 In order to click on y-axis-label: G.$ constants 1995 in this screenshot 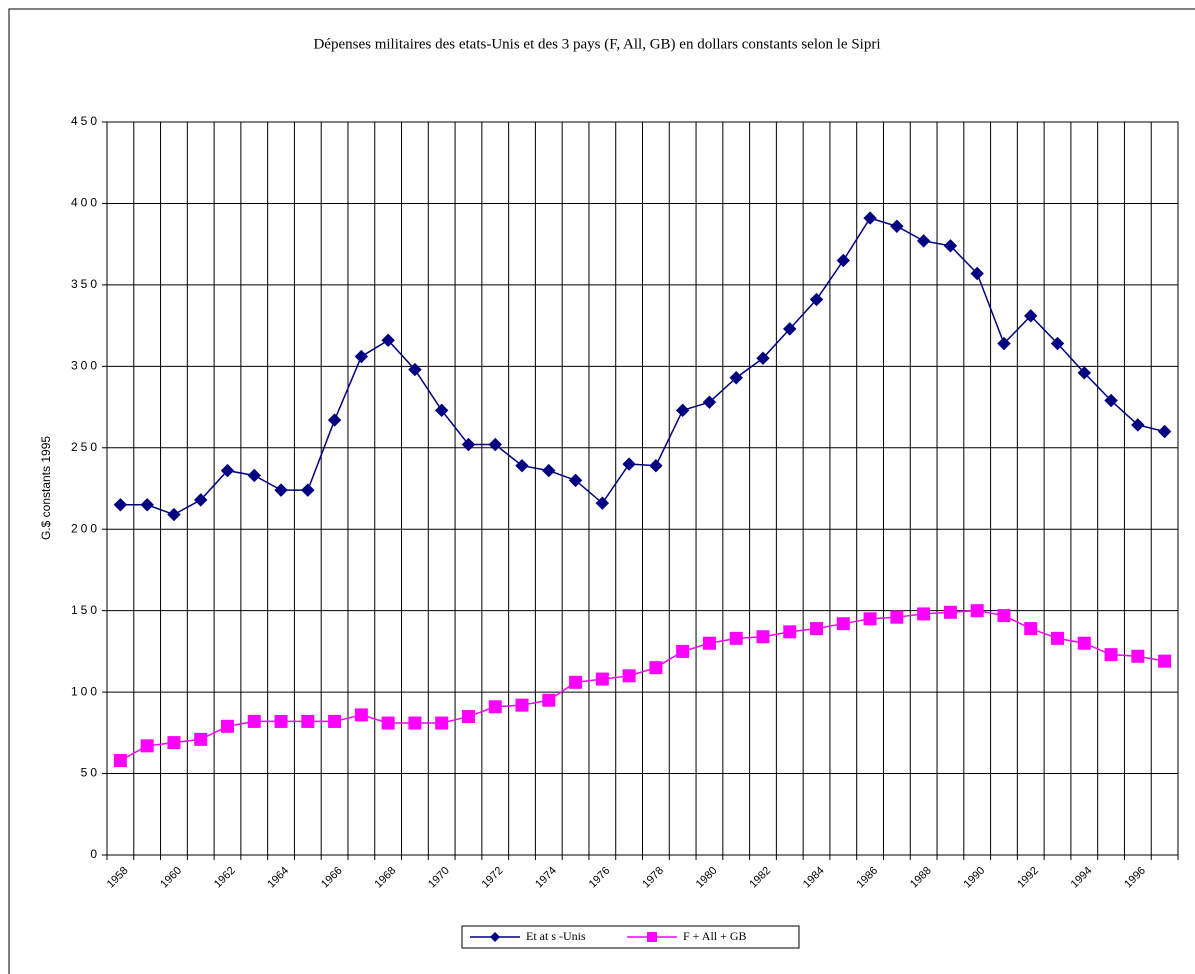, I will do `click(46, 488)`.